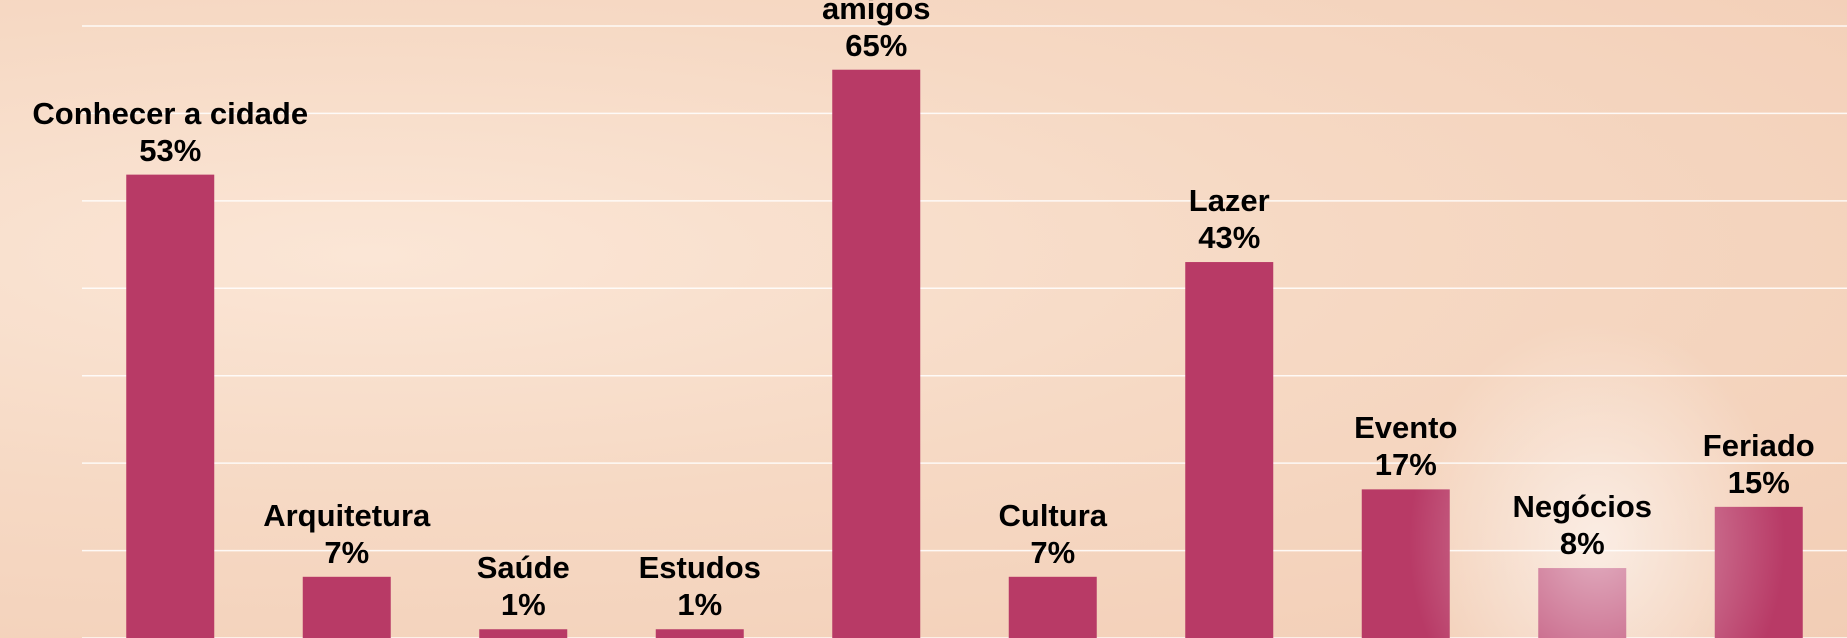 The image size is (1847, 638). I want to click on data-label: Evento 17%, so click(1405, 446).